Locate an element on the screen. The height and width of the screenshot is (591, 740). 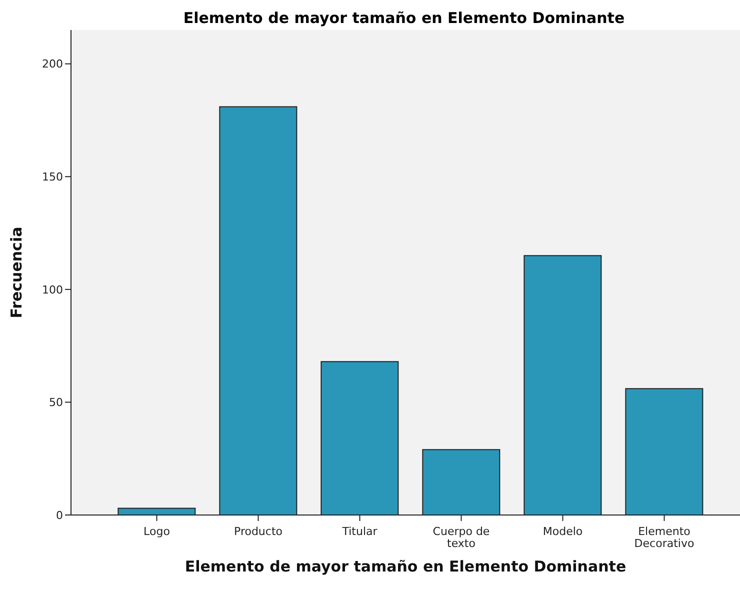
y-tick-label: 0 is located at coordinates (59, 515).